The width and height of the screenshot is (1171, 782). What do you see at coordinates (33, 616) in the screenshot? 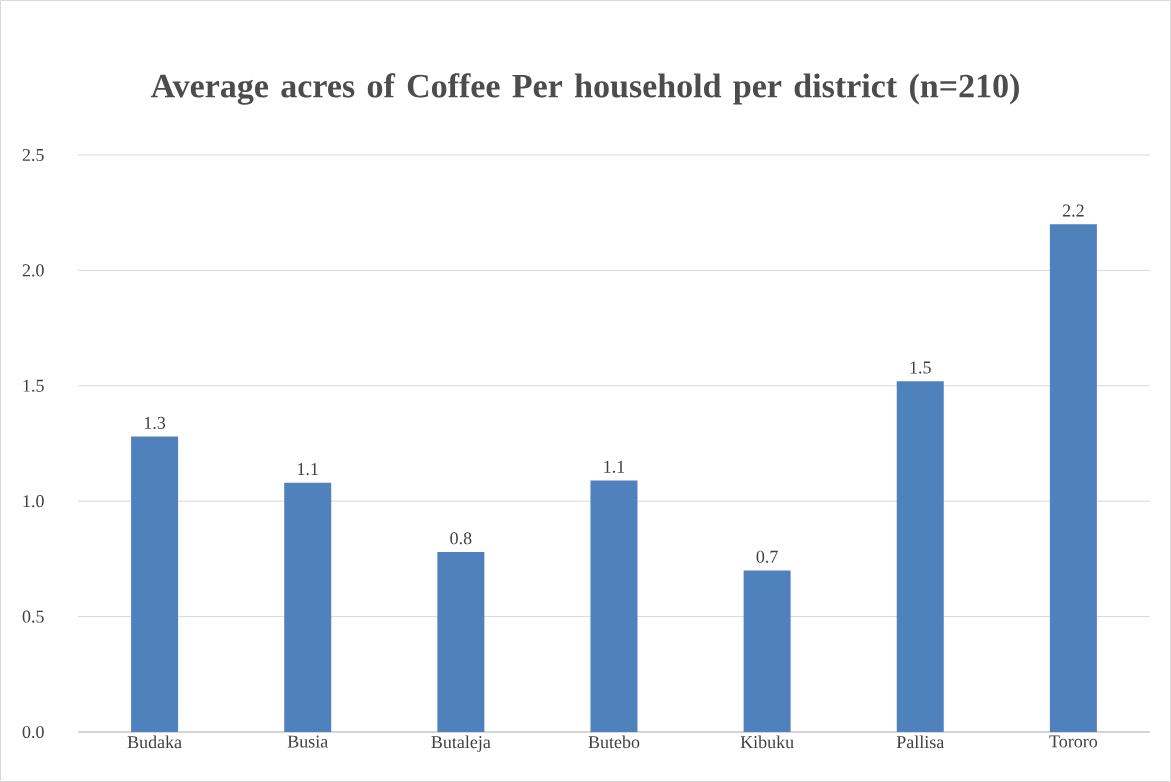
I see `y-tick-label: 0.5` at bounding box center [33, 616].